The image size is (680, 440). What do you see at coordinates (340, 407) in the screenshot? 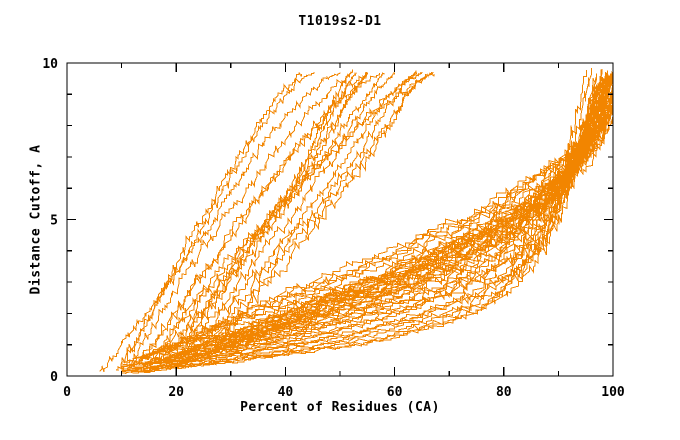
I see `x-axis-label: Percent of Residues (CA)` at bounding box center [340, 407].